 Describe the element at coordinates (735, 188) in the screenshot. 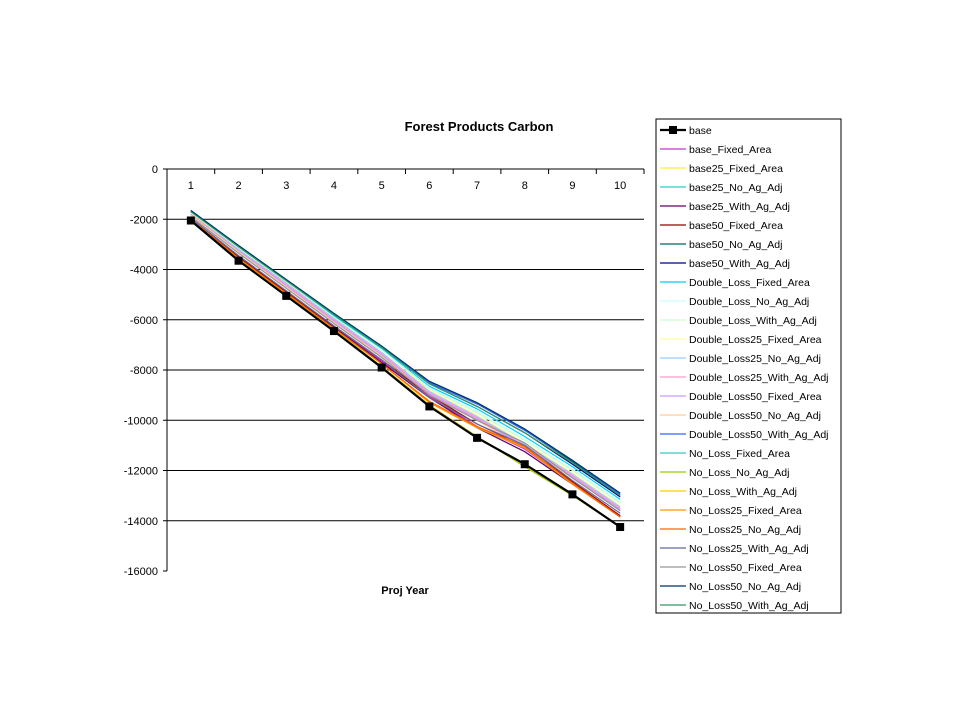

I see `legend-label-base25_No_Ag_Adj: base25_No_Ag_Adj` at that location.